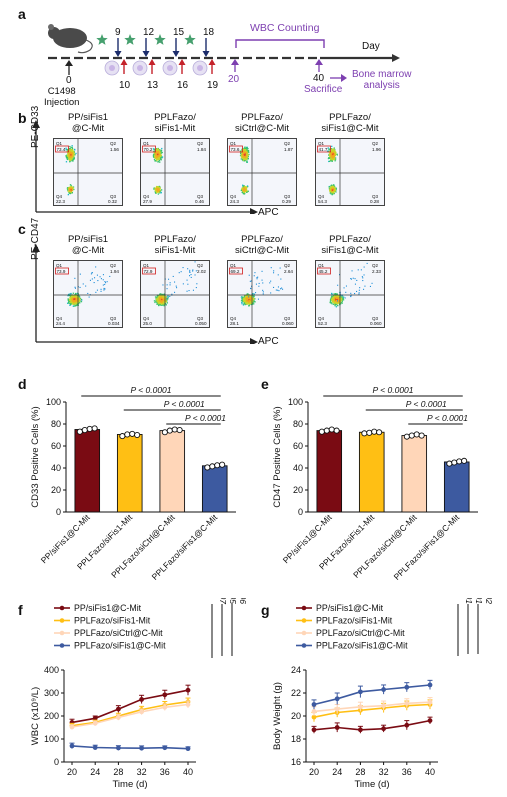 The image size is (507, 797). Describe the element at coordinates (60, 323) in the screenshot. I see `quadrant-q4-value: 24.4` at that location.